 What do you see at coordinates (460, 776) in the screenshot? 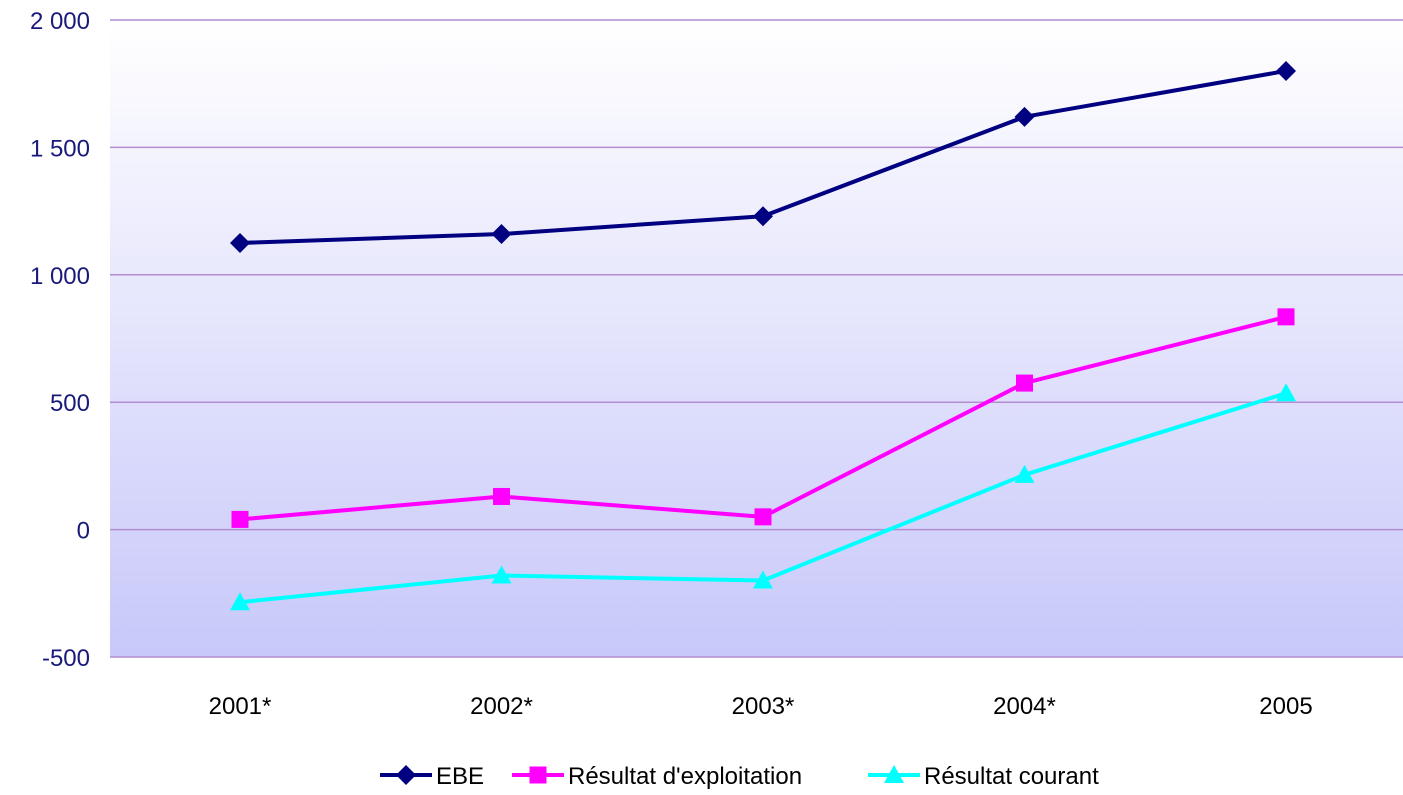
I see `legend-label: EBE` at bounding box center [460, 776].